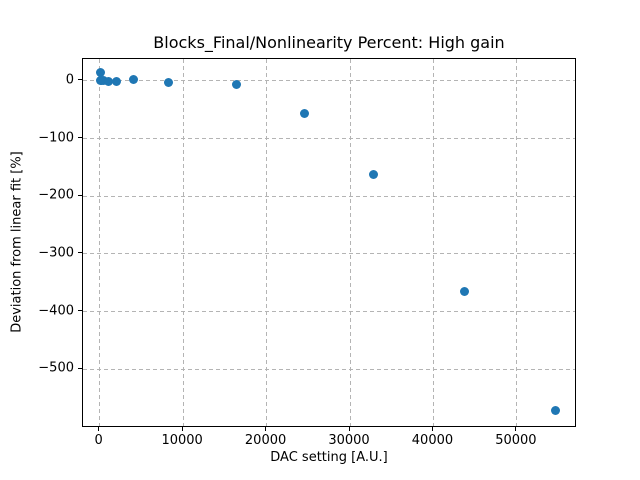 This screenshot has height=480, width=640. What do you see at coordinates (265, 440) in the screenshot?
I see `x-tick-label: 20000` at bounding box center [265, 440].